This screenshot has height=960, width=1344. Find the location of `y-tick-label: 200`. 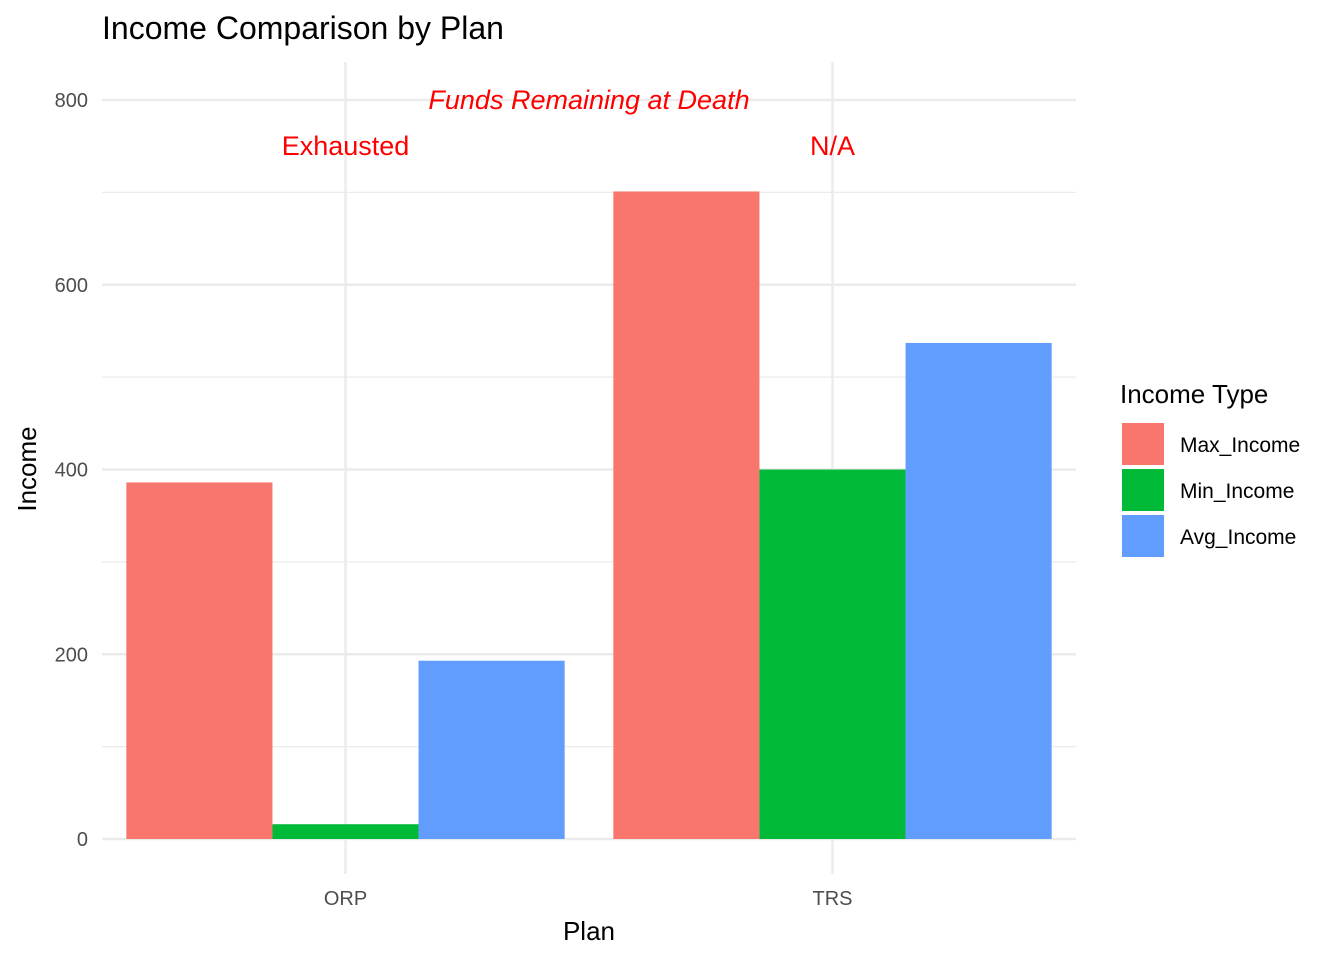

y-tick-label: 200 is located at coordinates (71, 655).